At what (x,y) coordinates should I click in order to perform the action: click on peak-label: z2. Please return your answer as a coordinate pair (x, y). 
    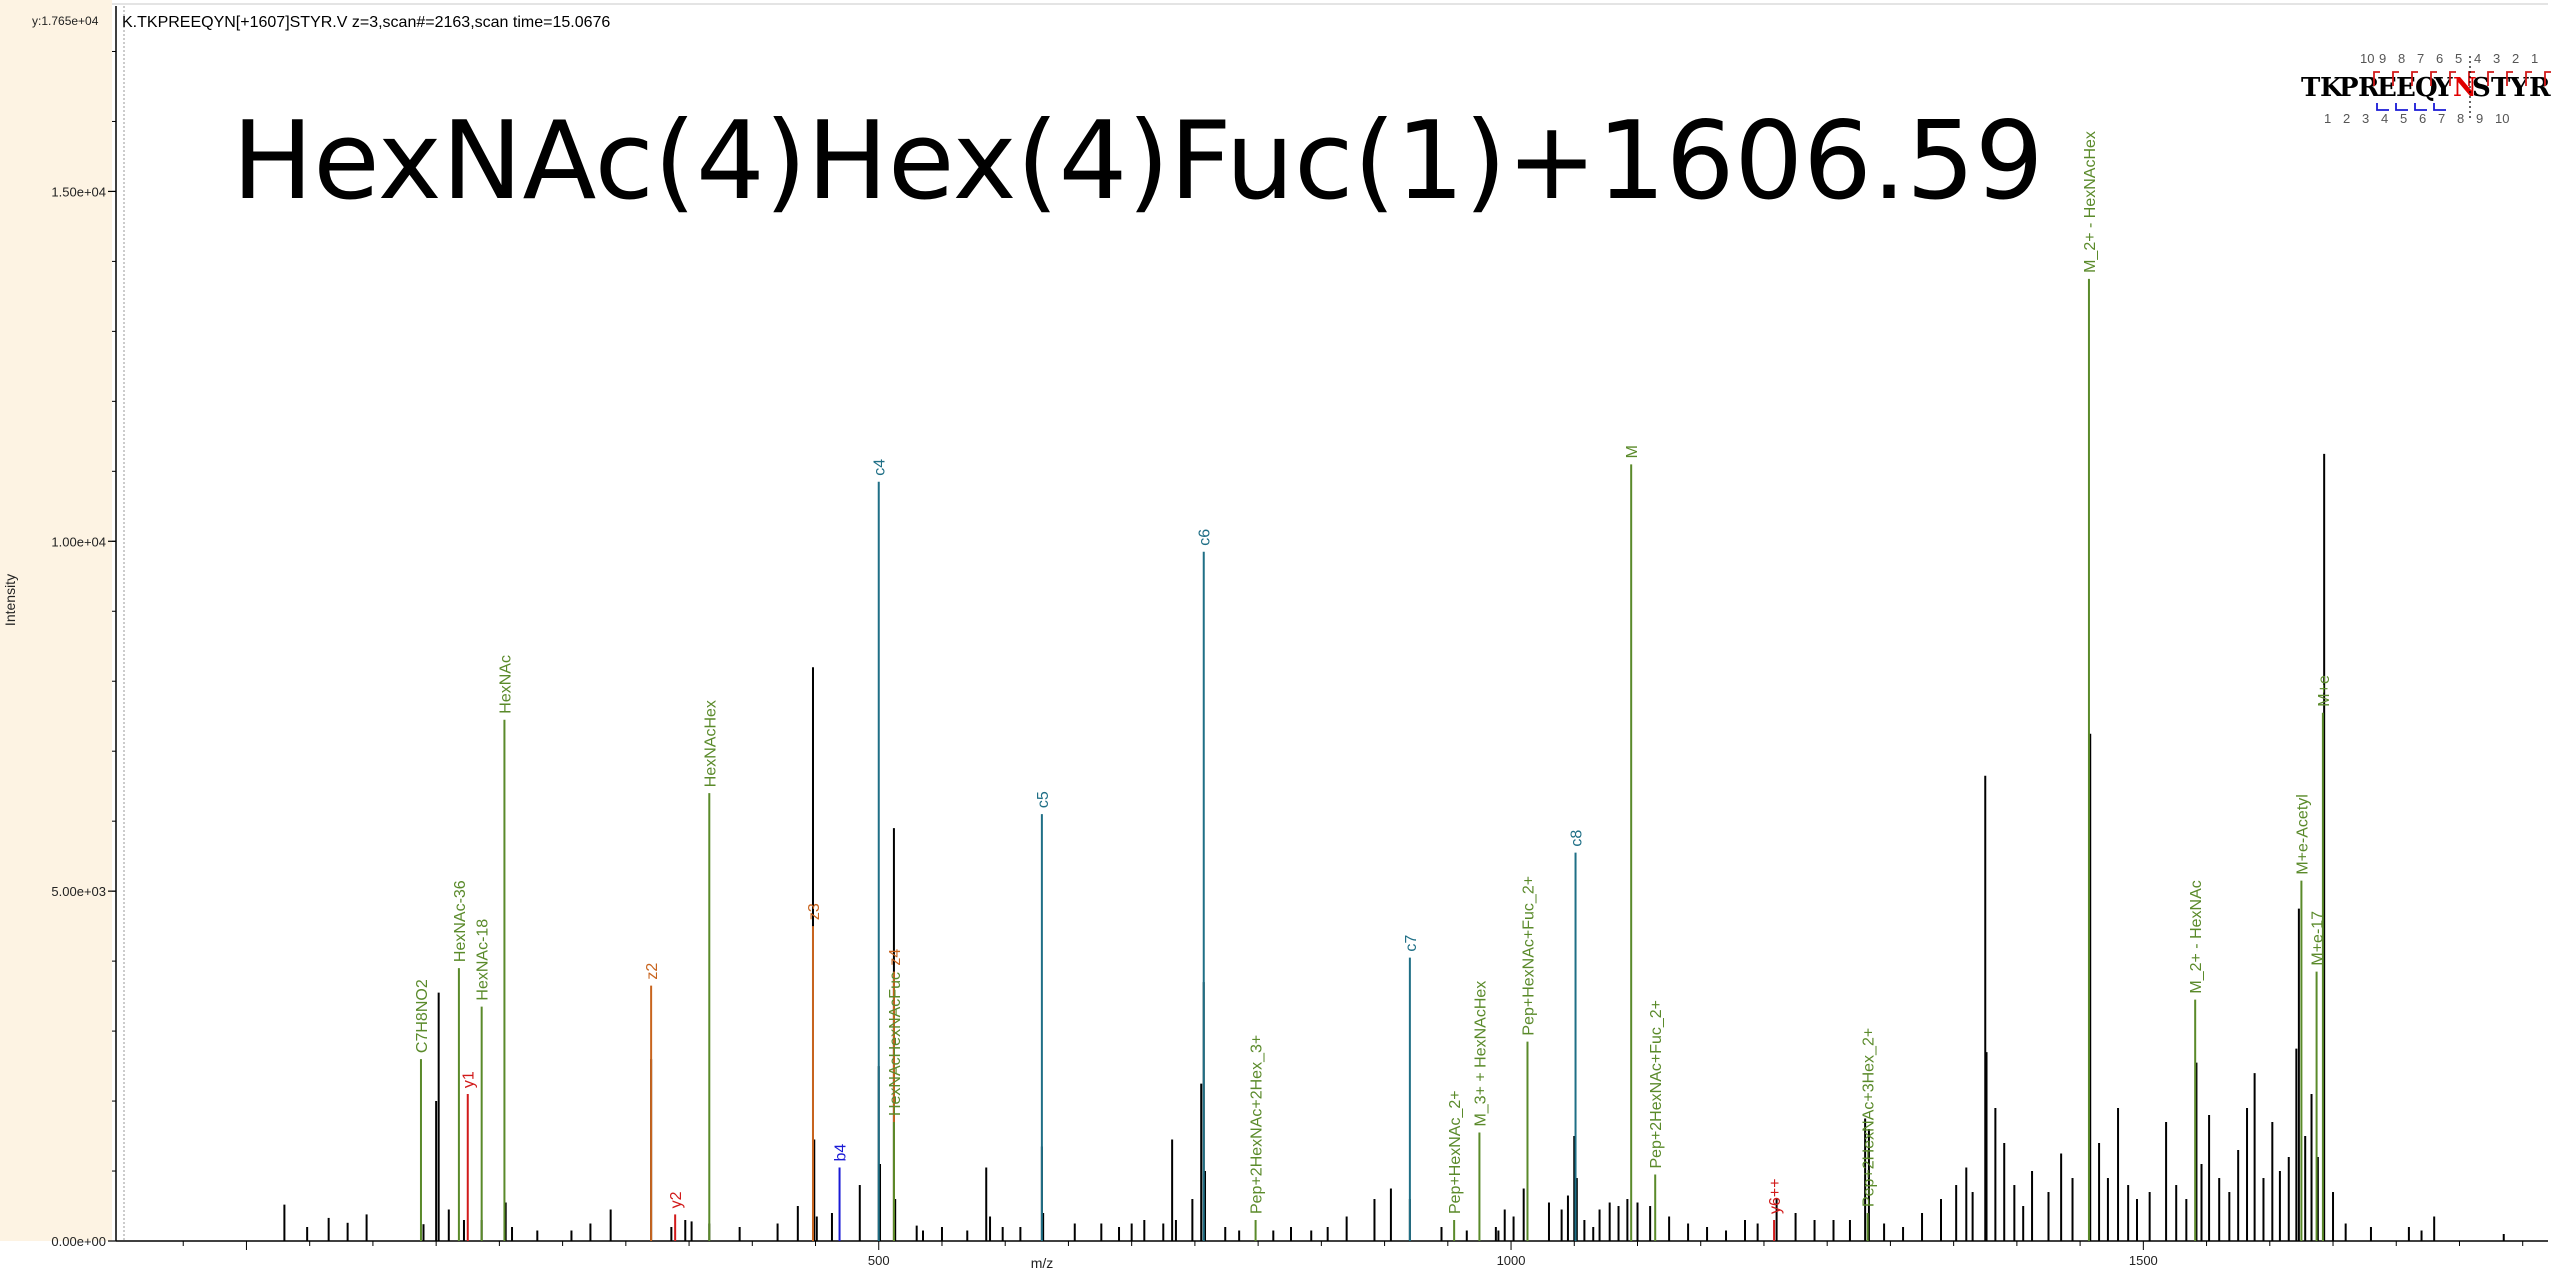
    Looking at the image, I should click on (652, 971).